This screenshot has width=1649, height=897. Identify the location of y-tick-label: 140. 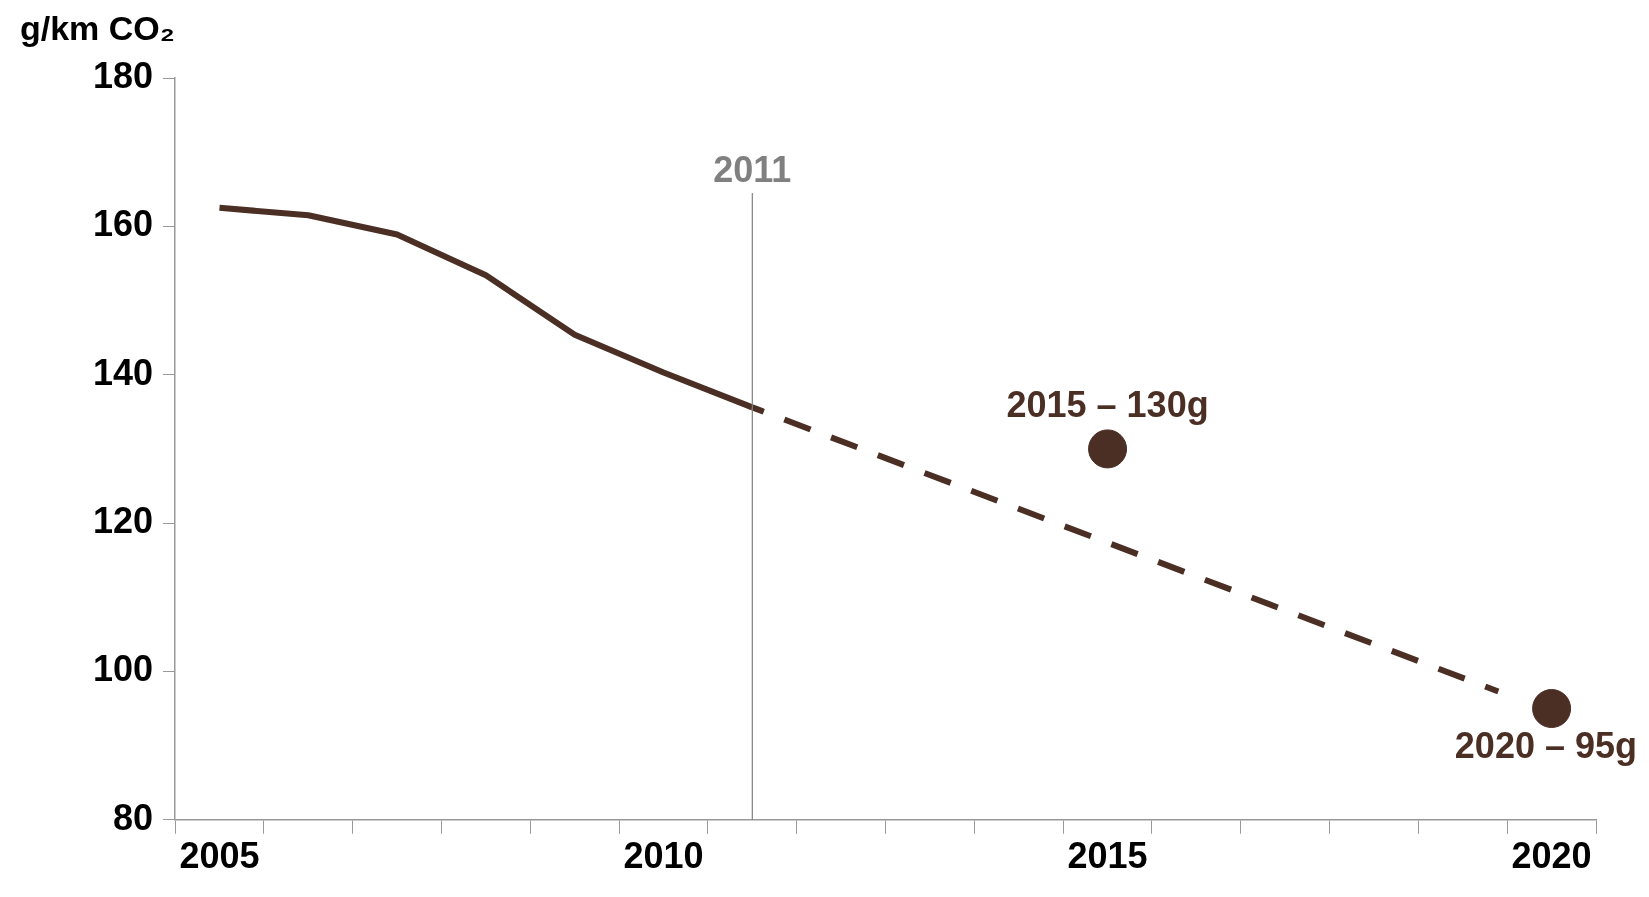
(123, 372).